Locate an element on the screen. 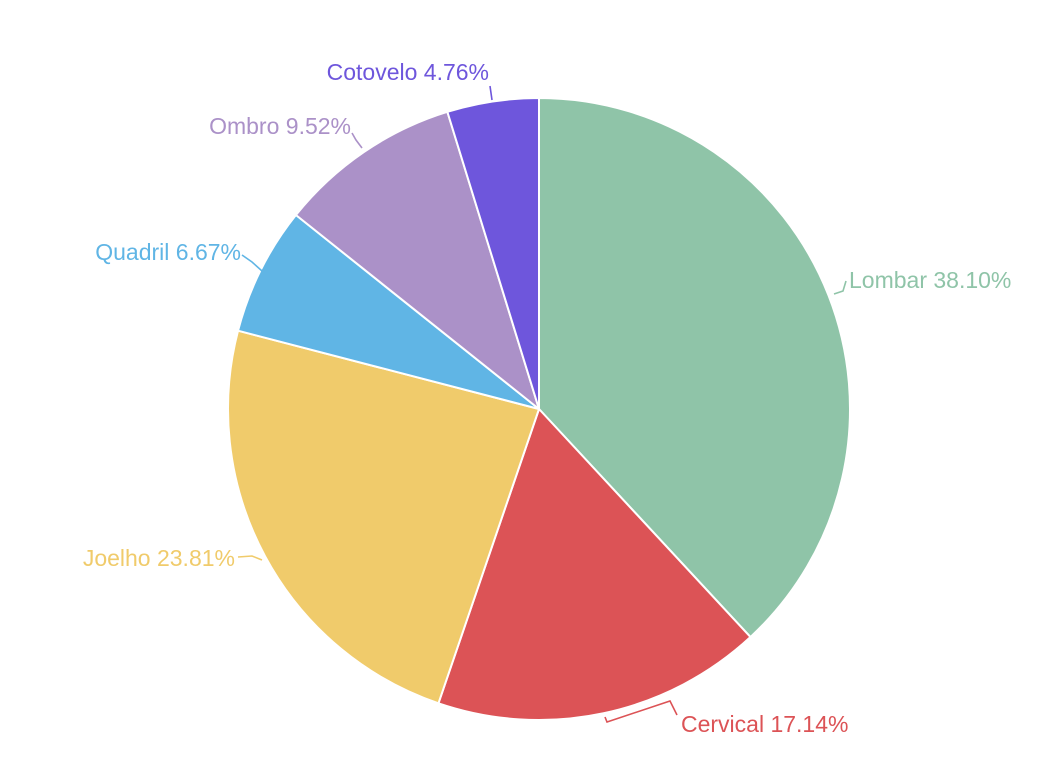 The image size is (1060, 782). leader-line-joelho is located at coordinates (250, 558).